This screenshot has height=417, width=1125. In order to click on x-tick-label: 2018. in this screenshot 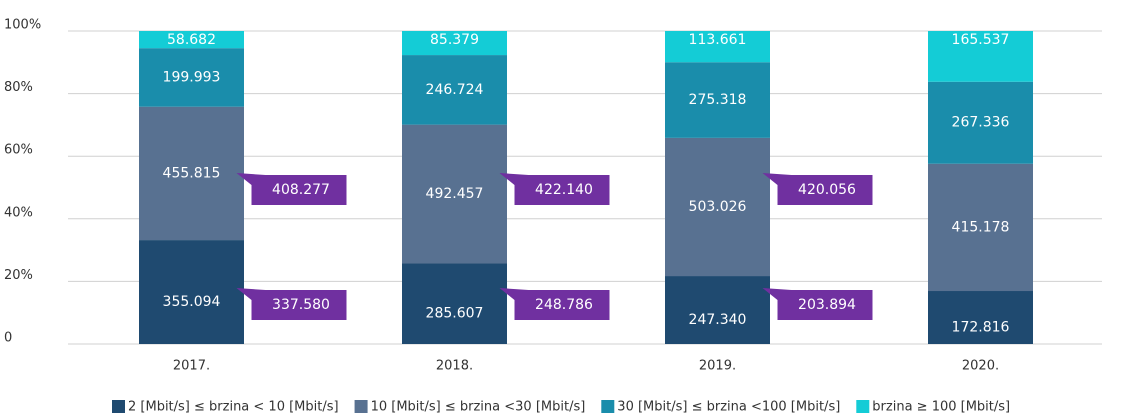, I will do `click(454, 366)`.